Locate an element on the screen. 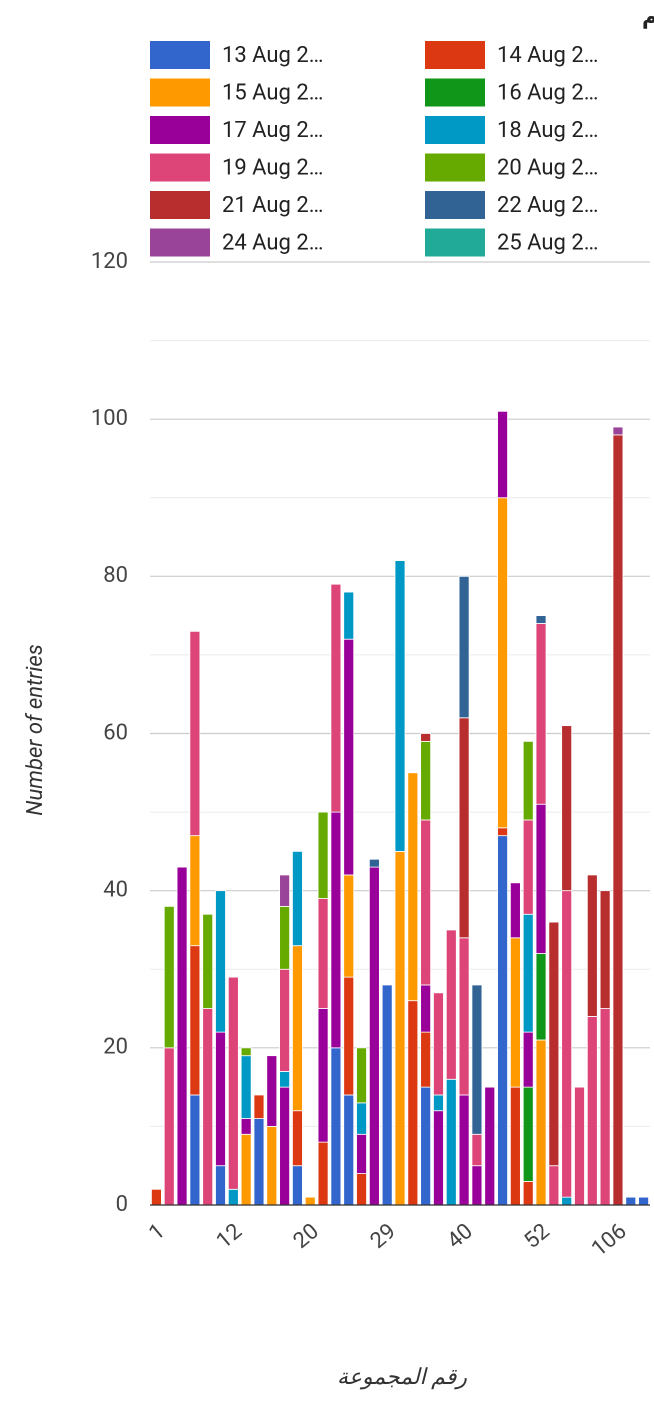 The height and width of the screenshot is (1402, 654). x-tick-label: 52 is located at coordinates (537, 1236).